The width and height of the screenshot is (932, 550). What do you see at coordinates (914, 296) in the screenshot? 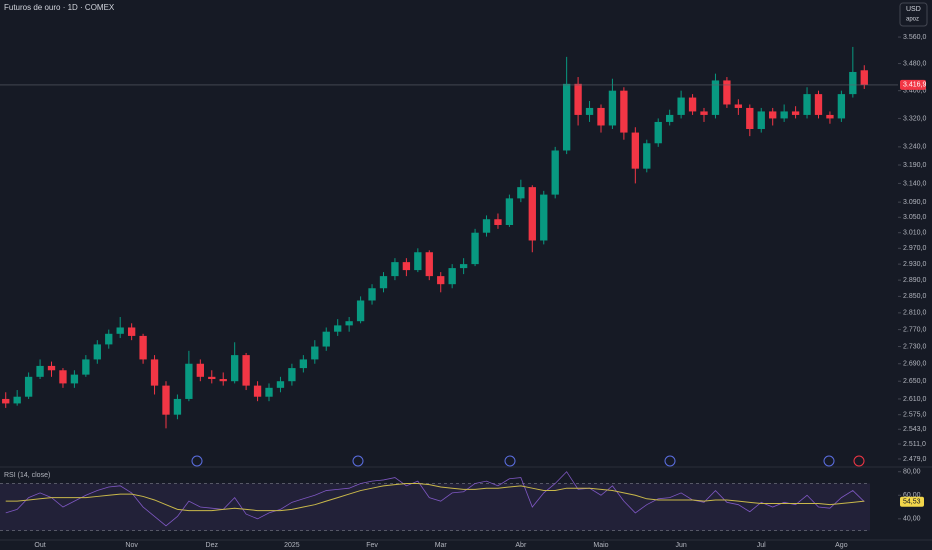
I see `y-tick-label: 2.850,0` at bounding box center [914, 296].